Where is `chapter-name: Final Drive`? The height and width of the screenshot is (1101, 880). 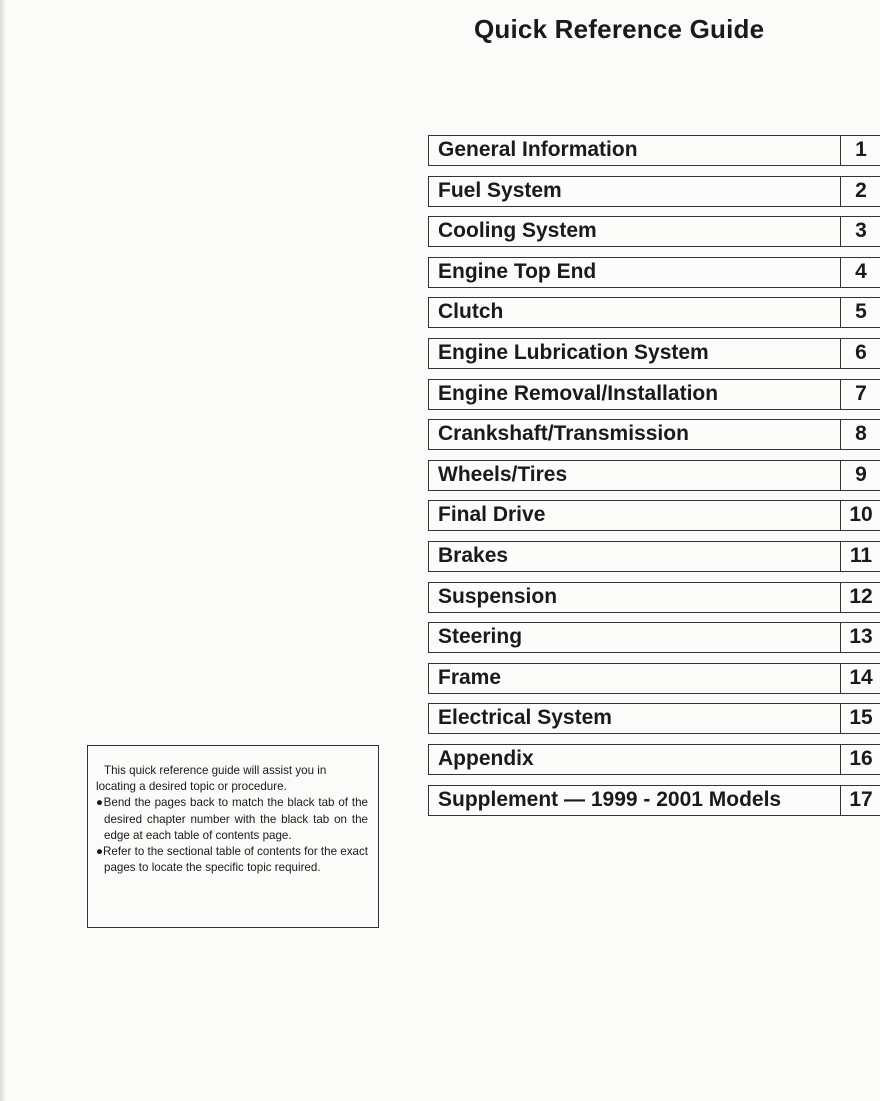
chapter-name: Final Drive is located at coordinates (492, 515).